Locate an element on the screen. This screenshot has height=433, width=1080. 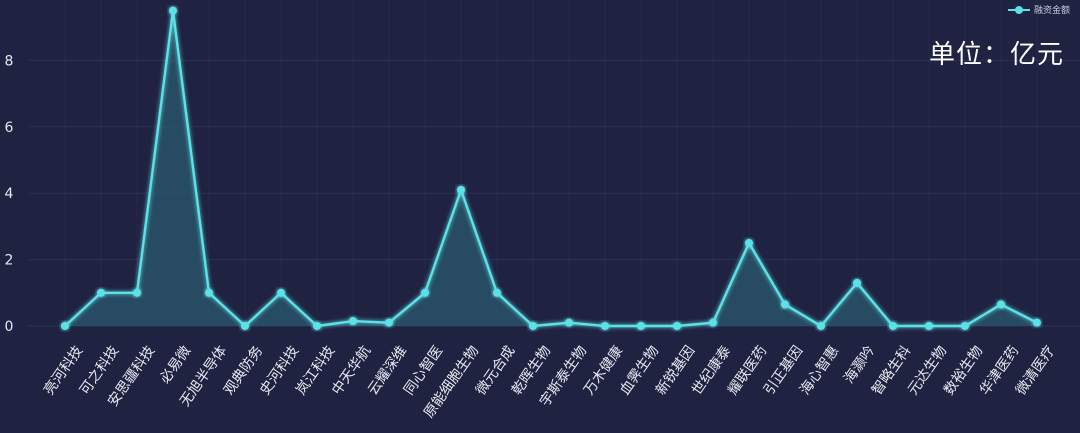
y-tick-label: 4 is located at coordinates (9, 194).